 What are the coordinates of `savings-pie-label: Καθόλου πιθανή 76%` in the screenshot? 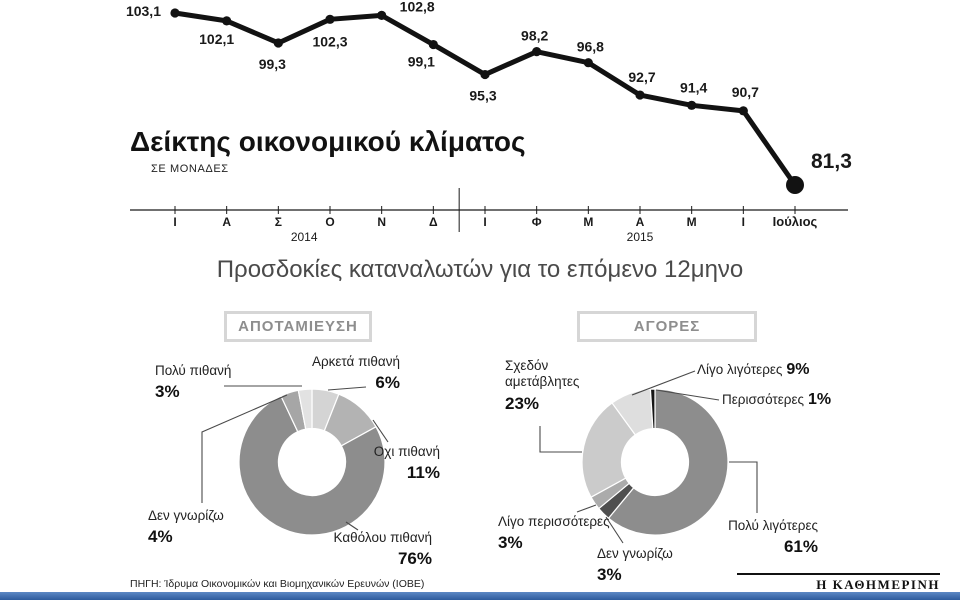 It's located at (382, 549).